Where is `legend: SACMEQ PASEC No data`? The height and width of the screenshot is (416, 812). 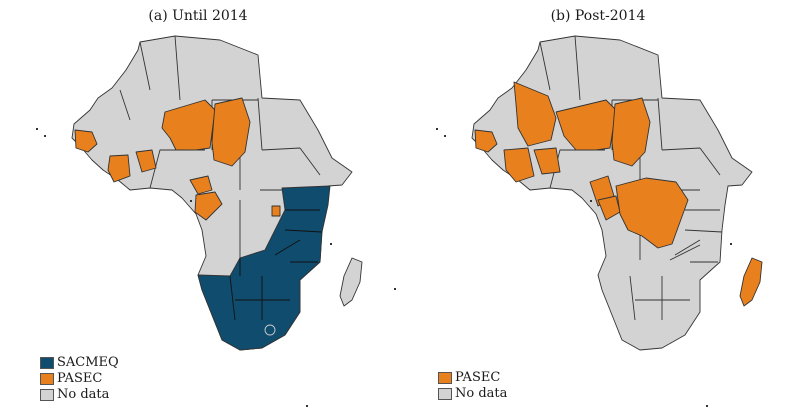
legend: SACMEQ PASEC No data is located at coordinates (79, 379).